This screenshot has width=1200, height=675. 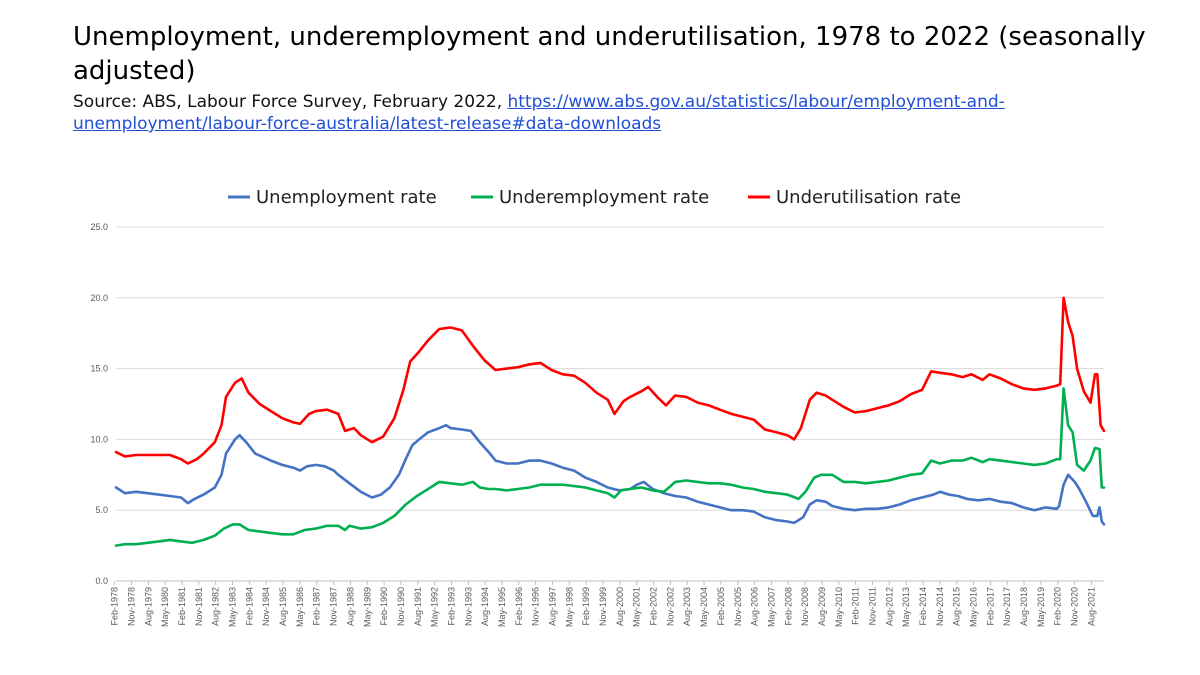 I want to click on x-tick-label: Feb-1978, so click(x=115, y=606).